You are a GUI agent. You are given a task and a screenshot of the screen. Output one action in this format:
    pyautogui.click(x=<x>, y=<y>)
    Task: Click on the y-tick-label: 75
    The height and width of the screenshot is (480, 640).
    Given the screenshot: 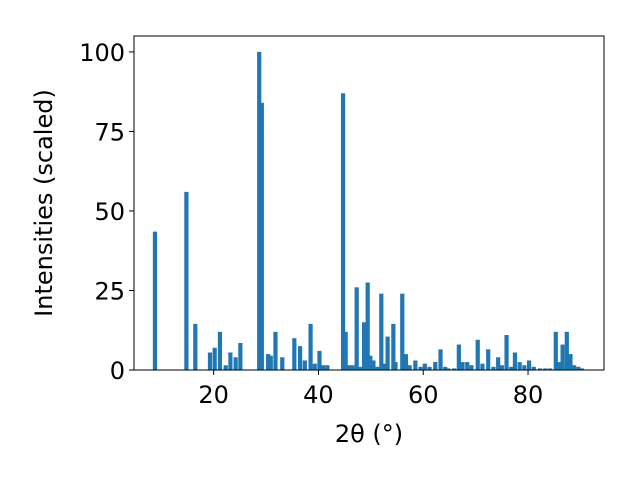 What is the action you would take?
    pyautogui.click(x=109, y=132)
    